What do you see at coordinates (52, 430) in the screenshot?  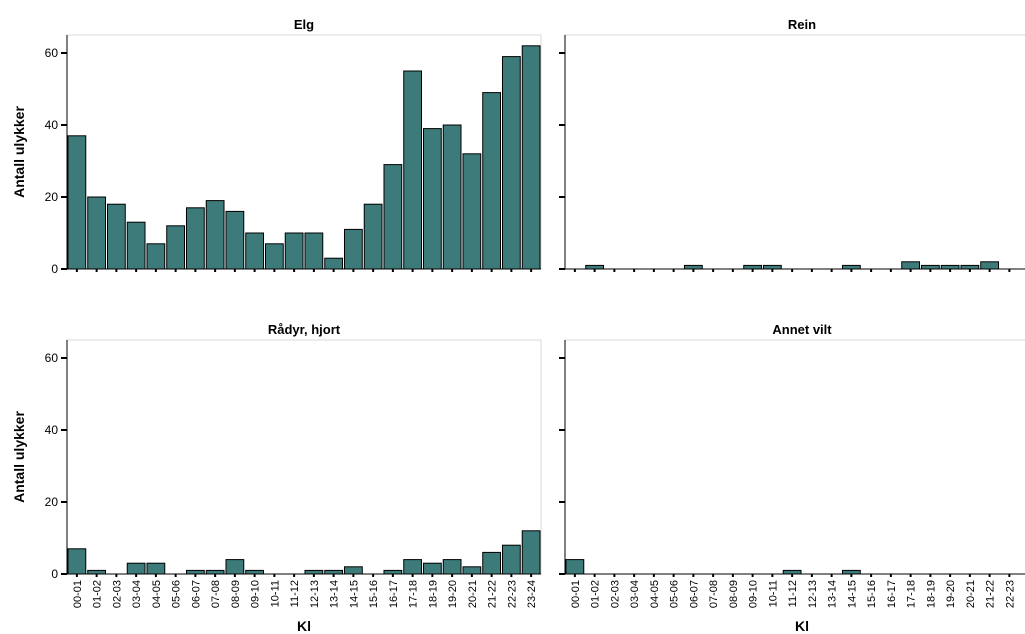 I see `y-tick-label: 40` at bounding box center [52, 430].